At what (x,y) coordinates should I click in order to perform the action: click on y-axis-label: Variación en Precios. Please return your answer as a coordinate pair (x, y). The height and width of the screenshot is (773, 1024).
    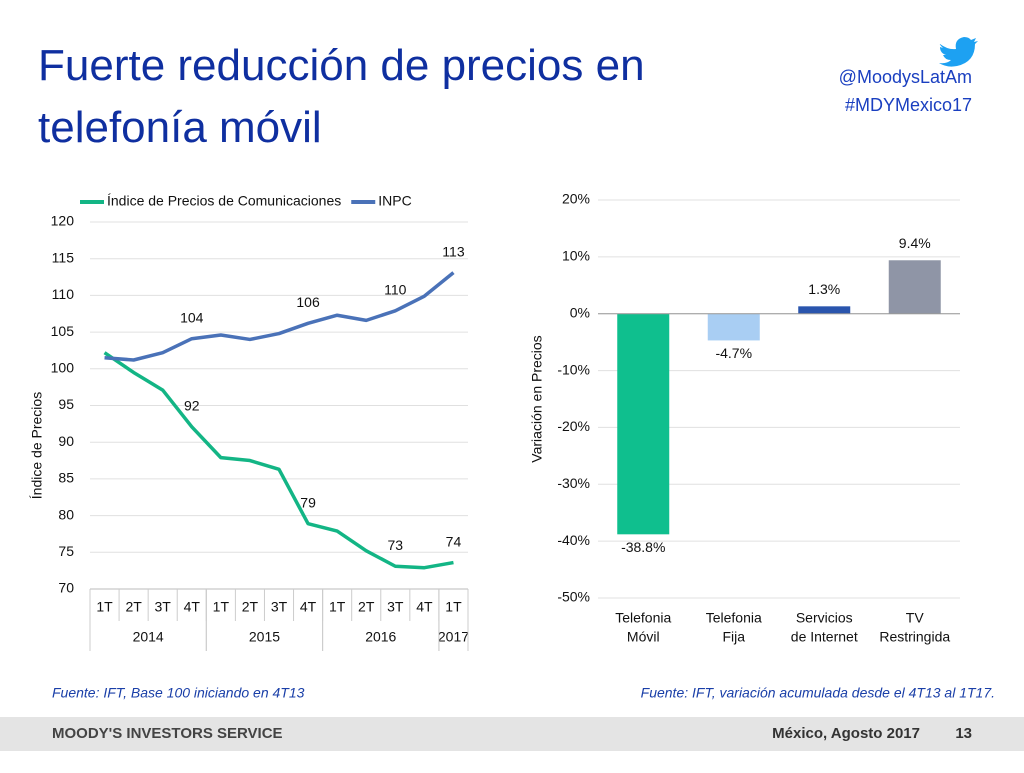
    Looking at the image, I should click on (537, 398).